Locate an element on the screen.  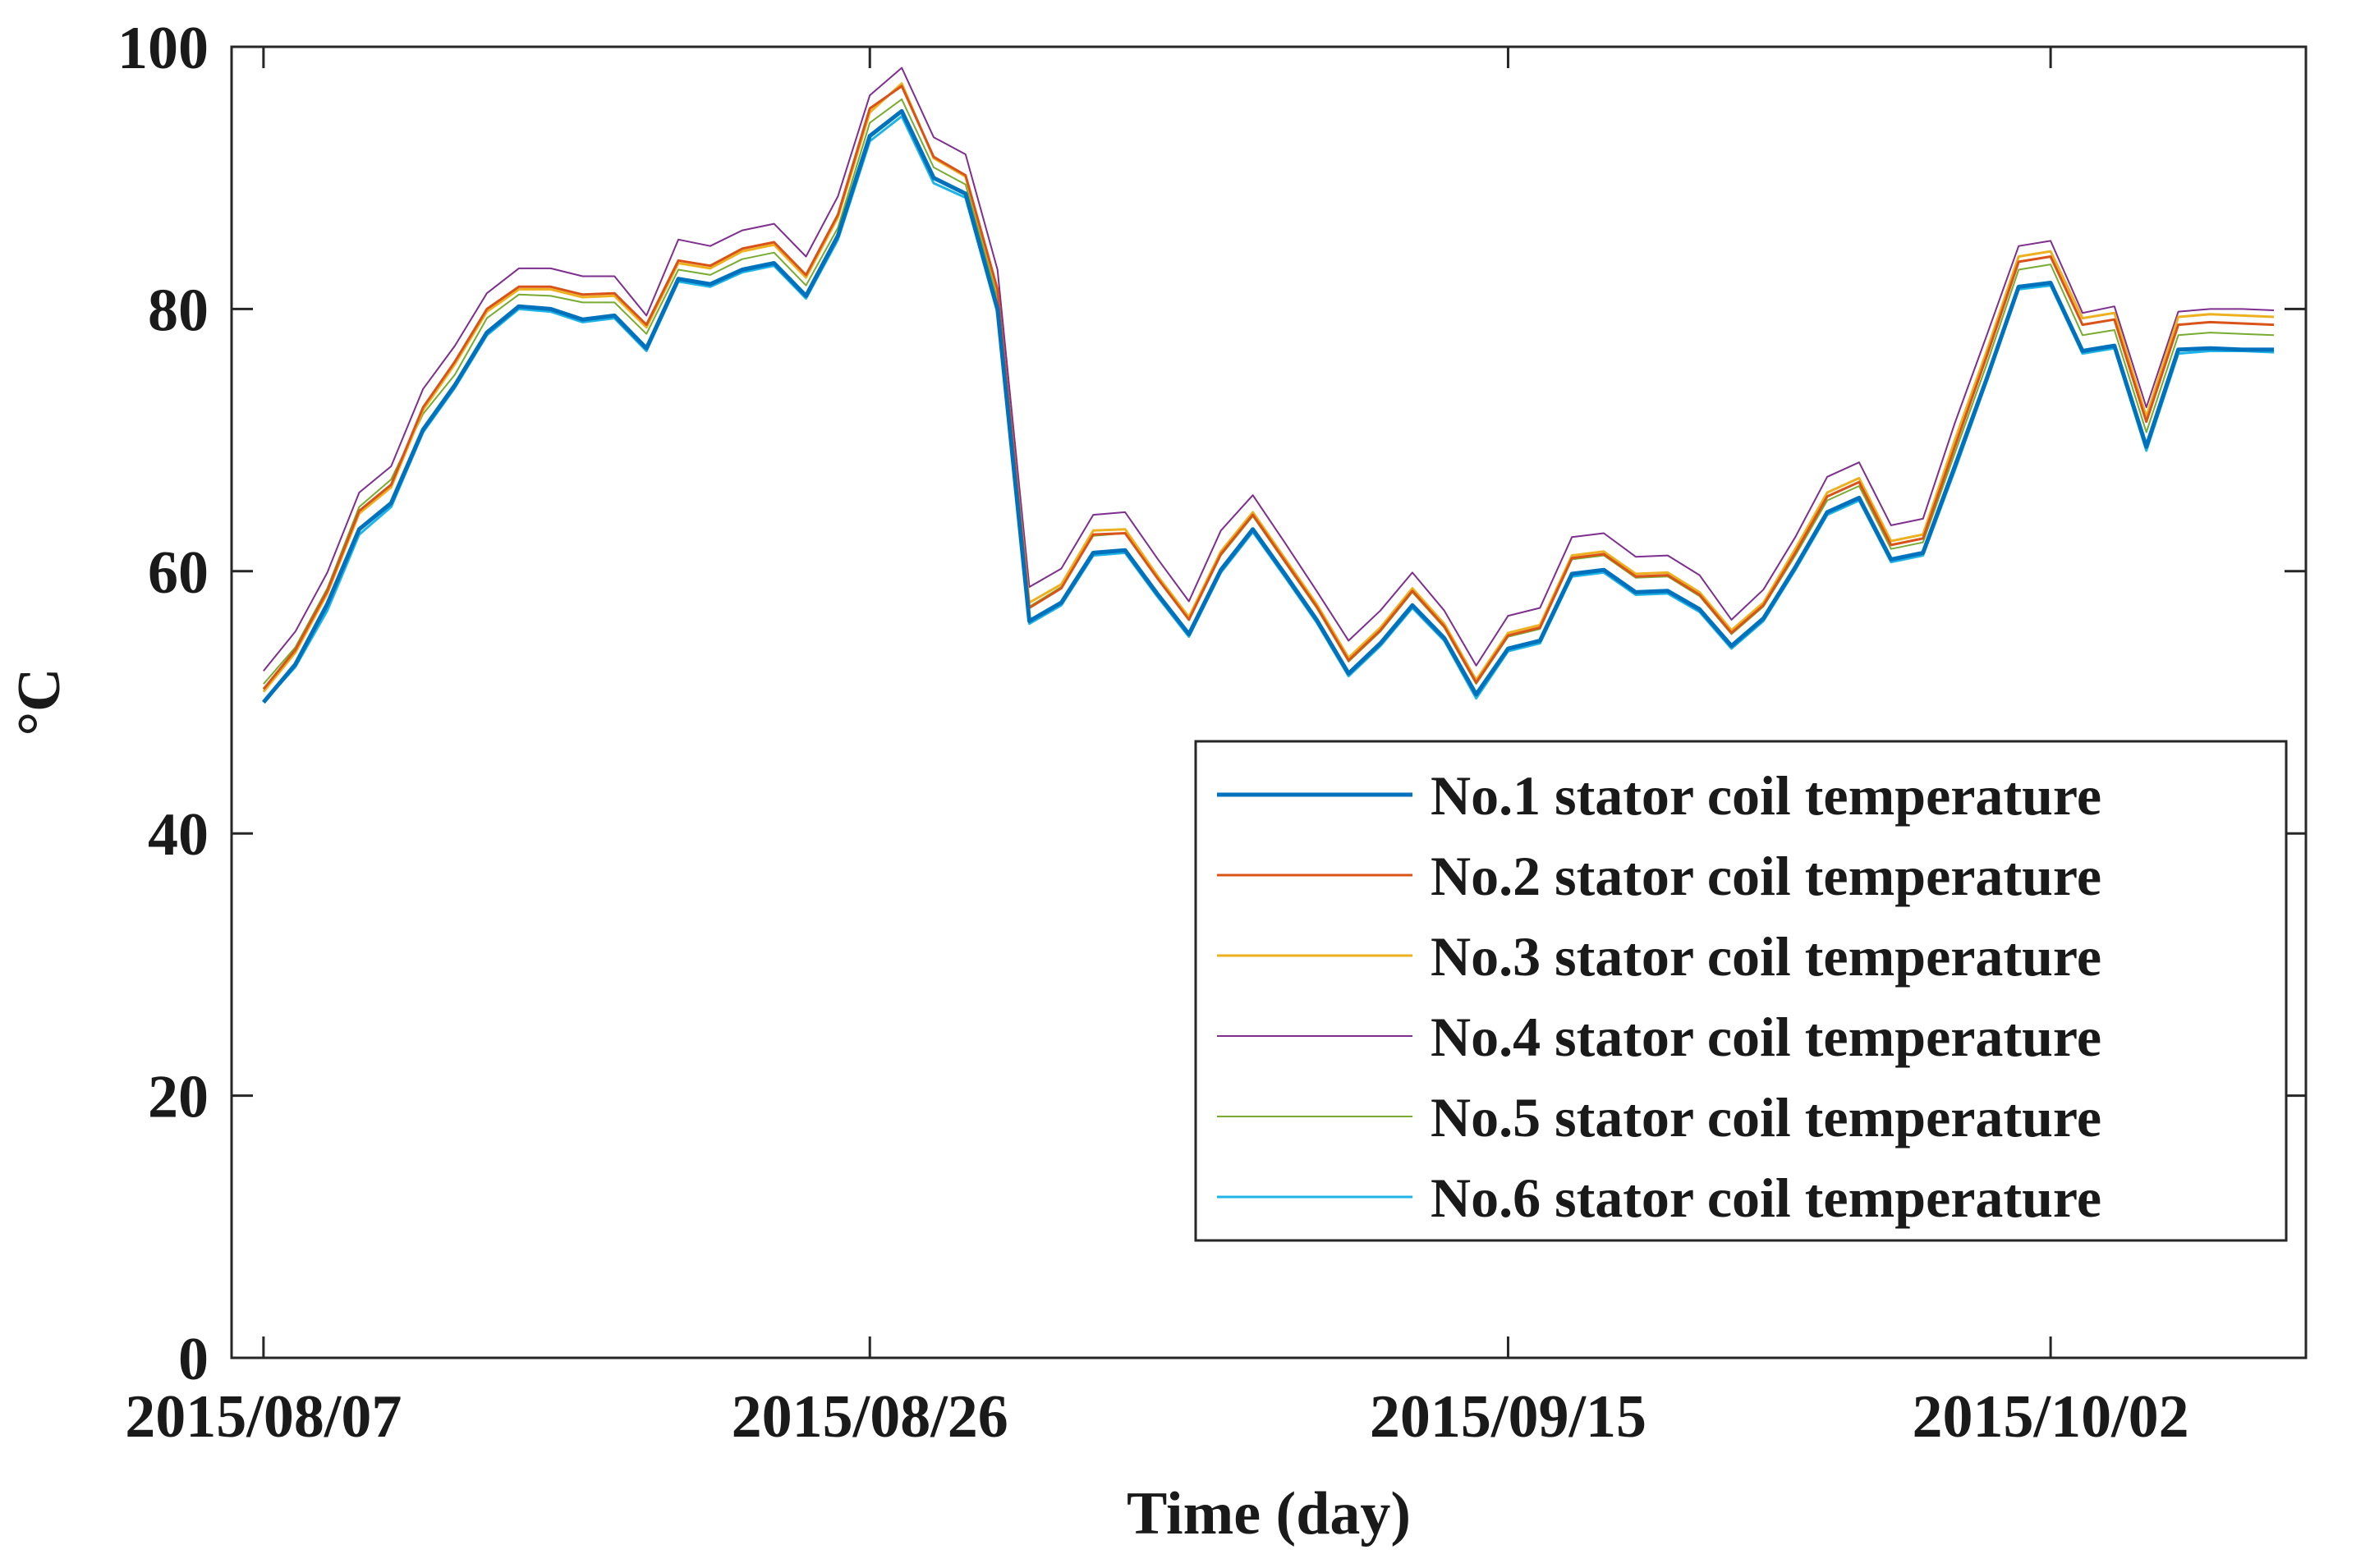
legend-box is located at coordinates (1741, 991).